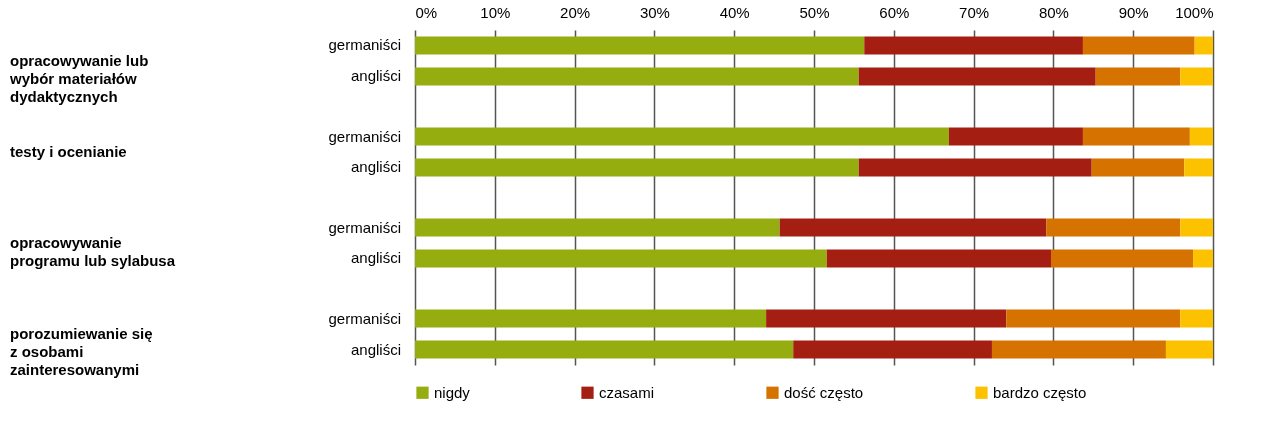 The image size is (1263, 434). What do you see at coordinates (894, 12) in the screenshot?
I see `x-tick-label: 60%` at bounding box center [894, 12].